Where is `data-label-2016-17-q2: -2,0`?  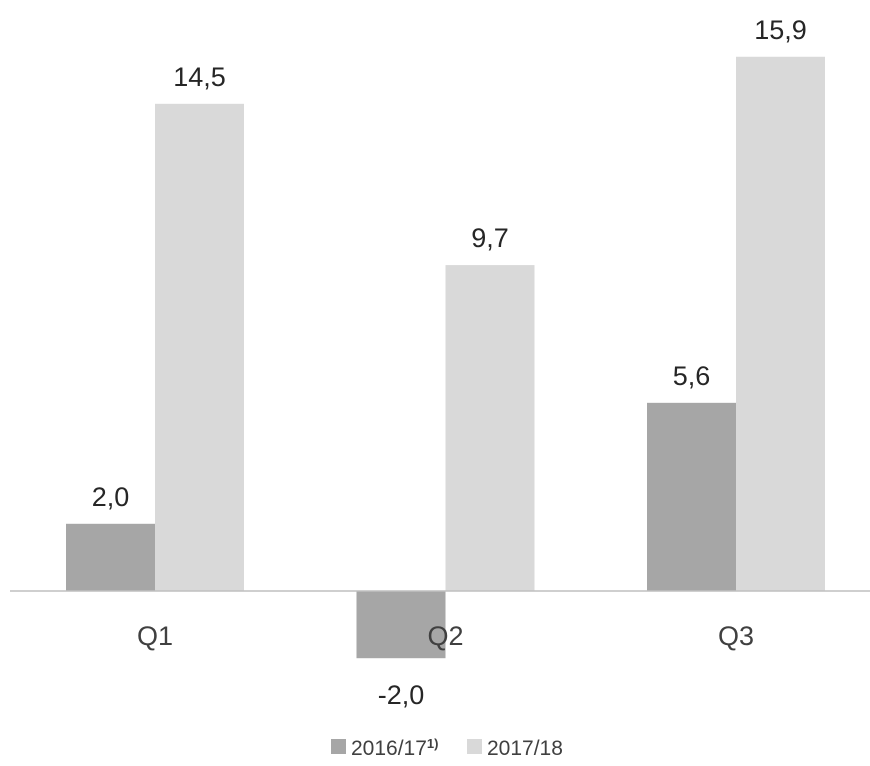 data-label-2016-17-q2: -2,0 is located at coordinates (401, 695).